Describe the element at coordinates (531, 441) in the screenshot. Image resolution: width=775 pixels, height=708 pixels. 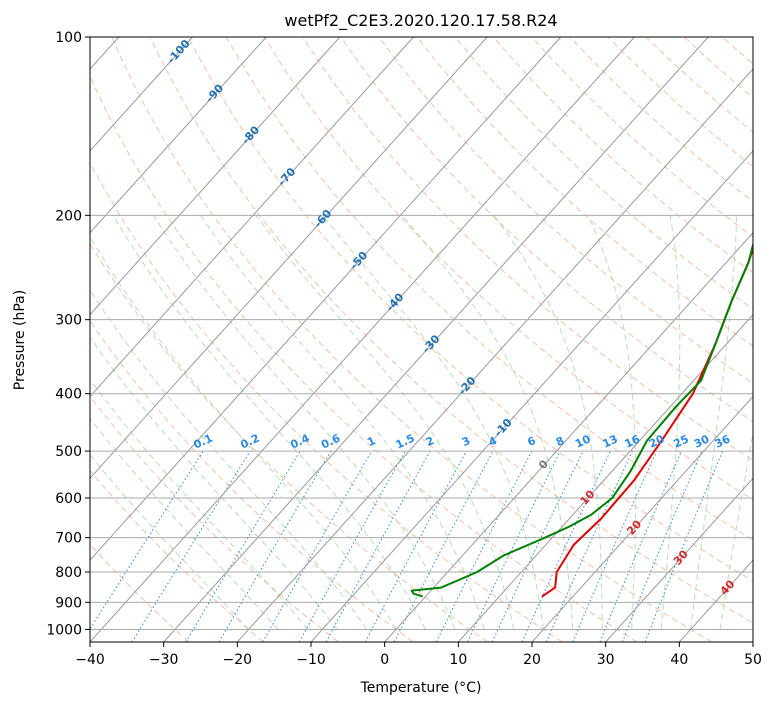
I see `mixing-ratio-label: 6` at that location.